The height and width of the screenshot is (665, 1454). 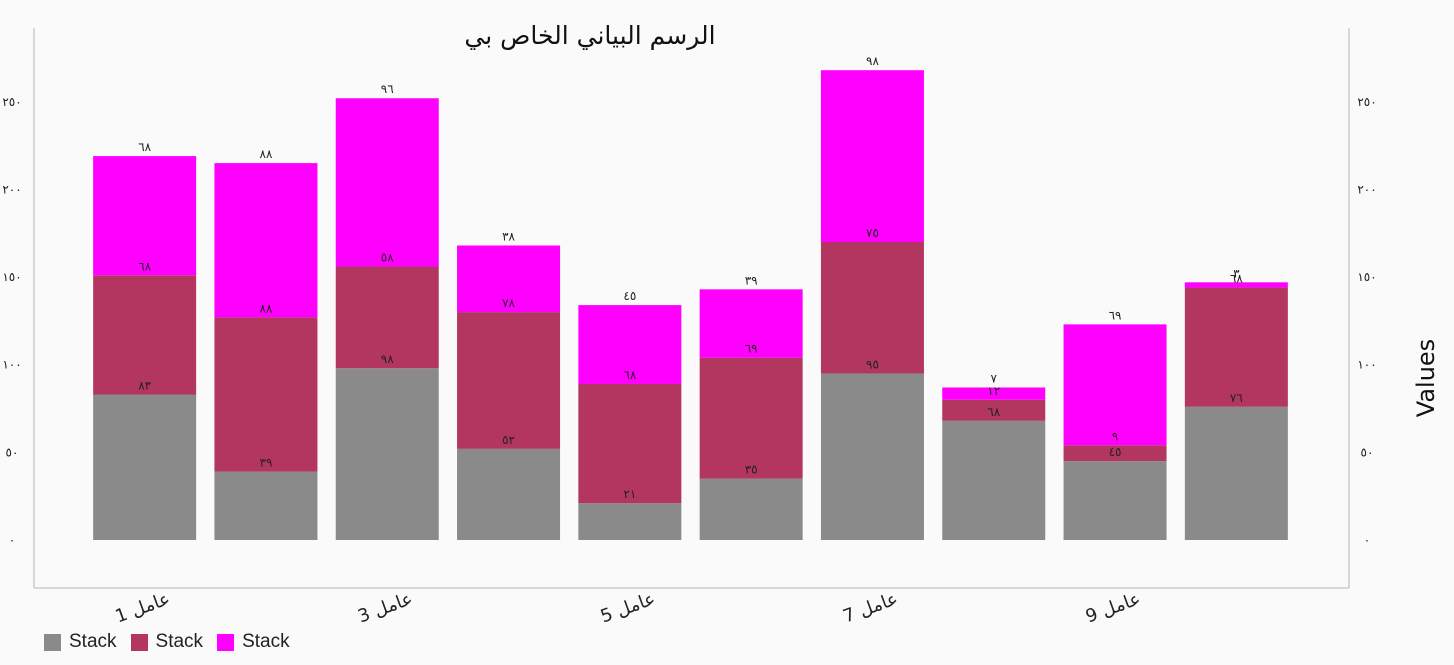 What do you see at coordinates (12, 452) in the screenshot?
I see `y-tick-label-left: ٥٠` at bounding box center [12, 452].